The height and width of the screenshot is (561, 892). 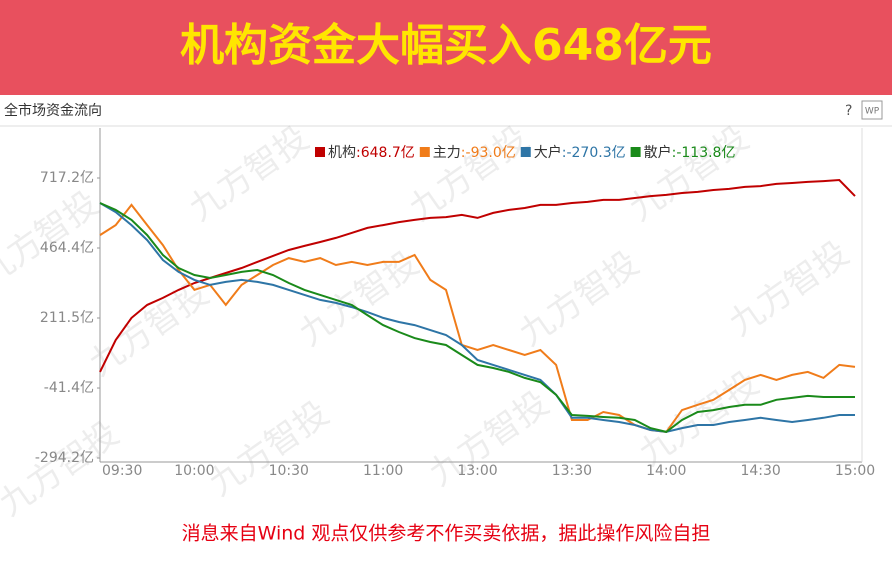 What do you see at coordinates (594, 153) in the screenshot?
I see `legend-value: :-270.3亿` at bounding box center [594, 153].